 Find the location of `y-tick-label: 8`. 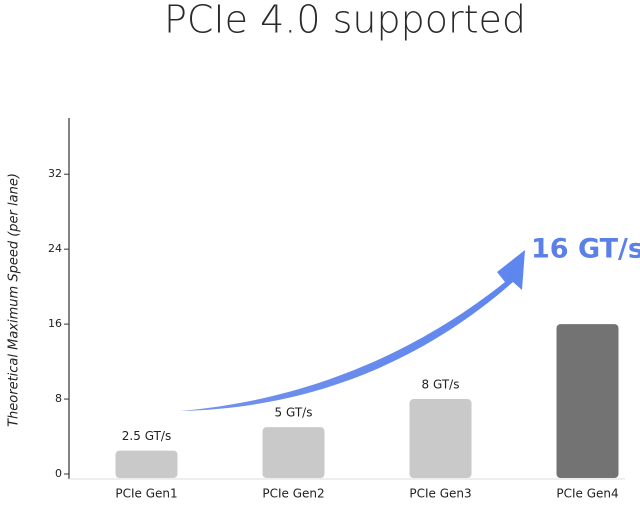

y-tick-label: 8 is located at coordinates (58, 398).